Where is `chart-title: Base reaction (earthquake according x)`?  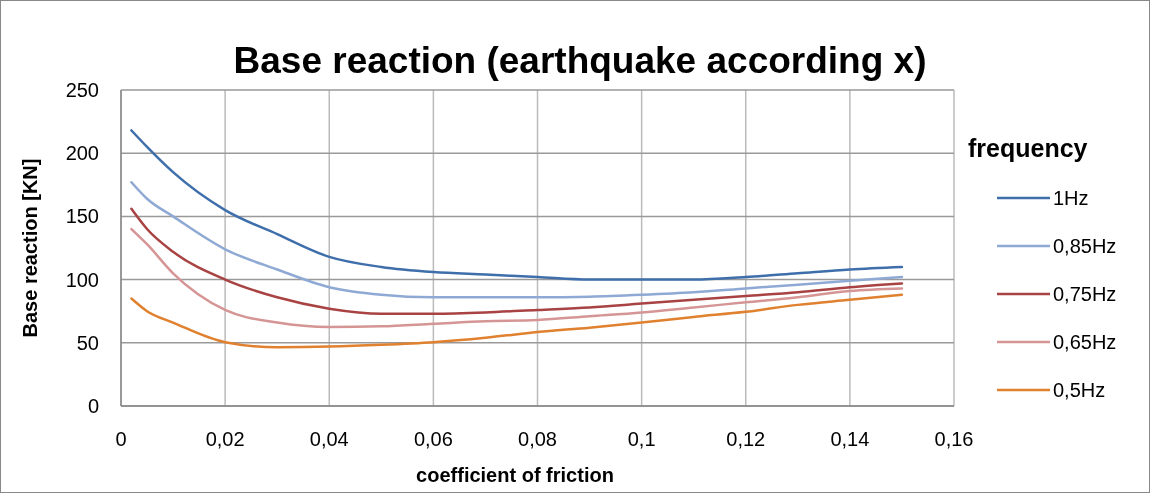 chart-title: Base reaction (earthquake according x) is located at coordinates (580, 60).